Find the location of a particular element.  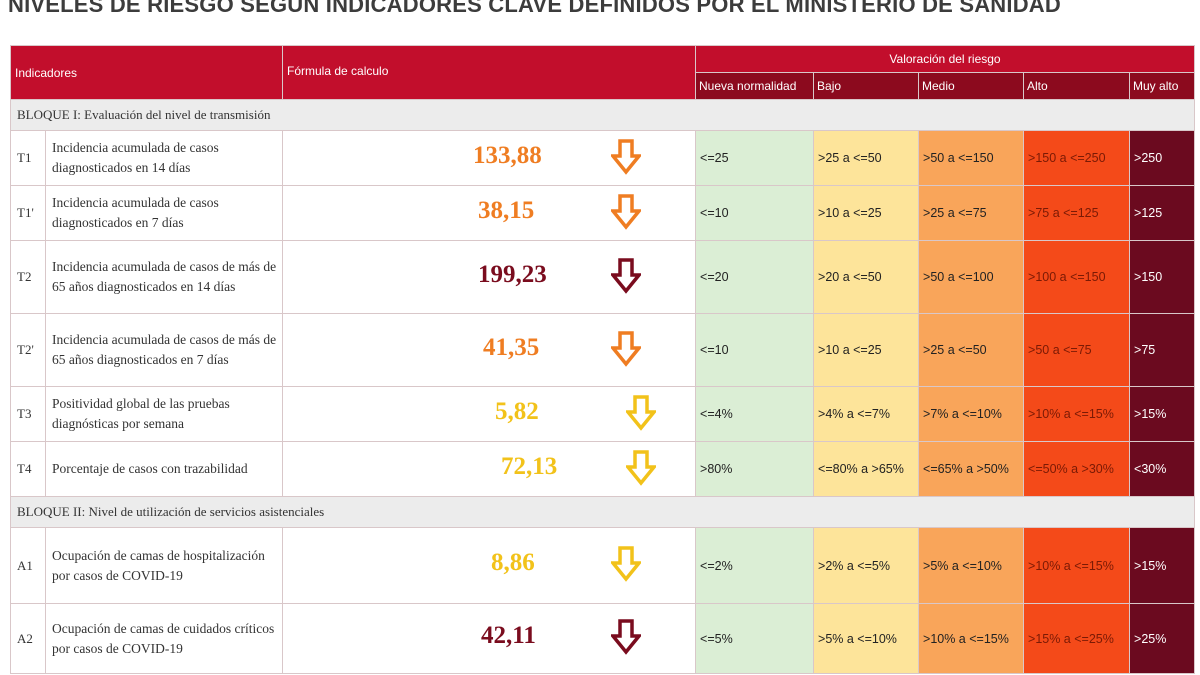

threshold-medio: >10% a <=15% is located at coordinates (971, 638).